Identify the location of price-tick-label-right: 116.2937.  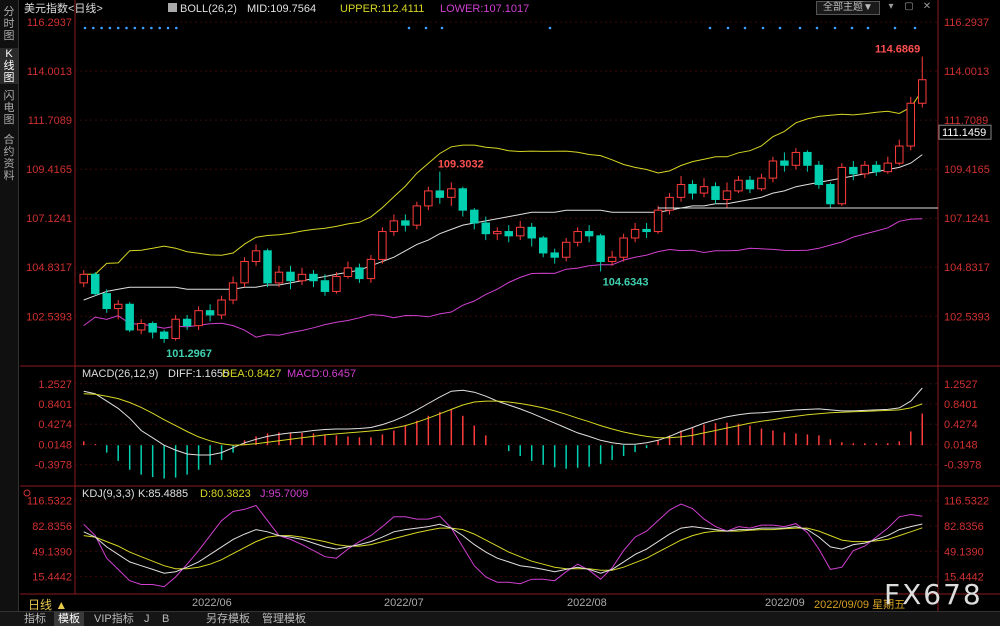
(966, 23).